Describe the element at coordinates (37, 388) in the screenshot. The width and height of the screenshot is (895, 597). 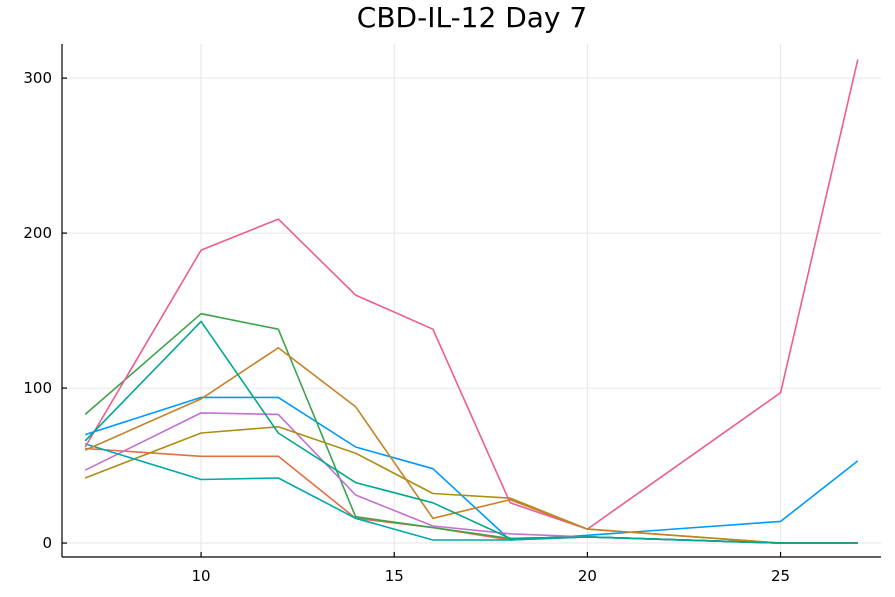
I see `y-tick-label: 100` at that location.